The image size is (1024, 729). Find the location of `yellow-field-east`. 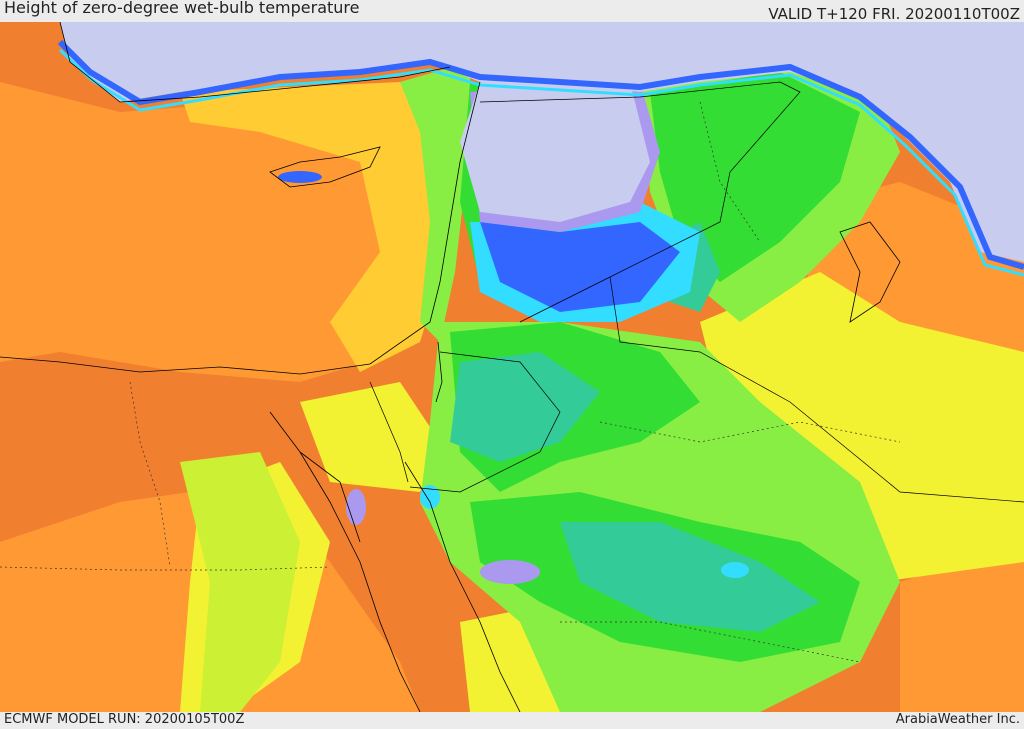

yellow-field-east is located at coordinates (862, 427).